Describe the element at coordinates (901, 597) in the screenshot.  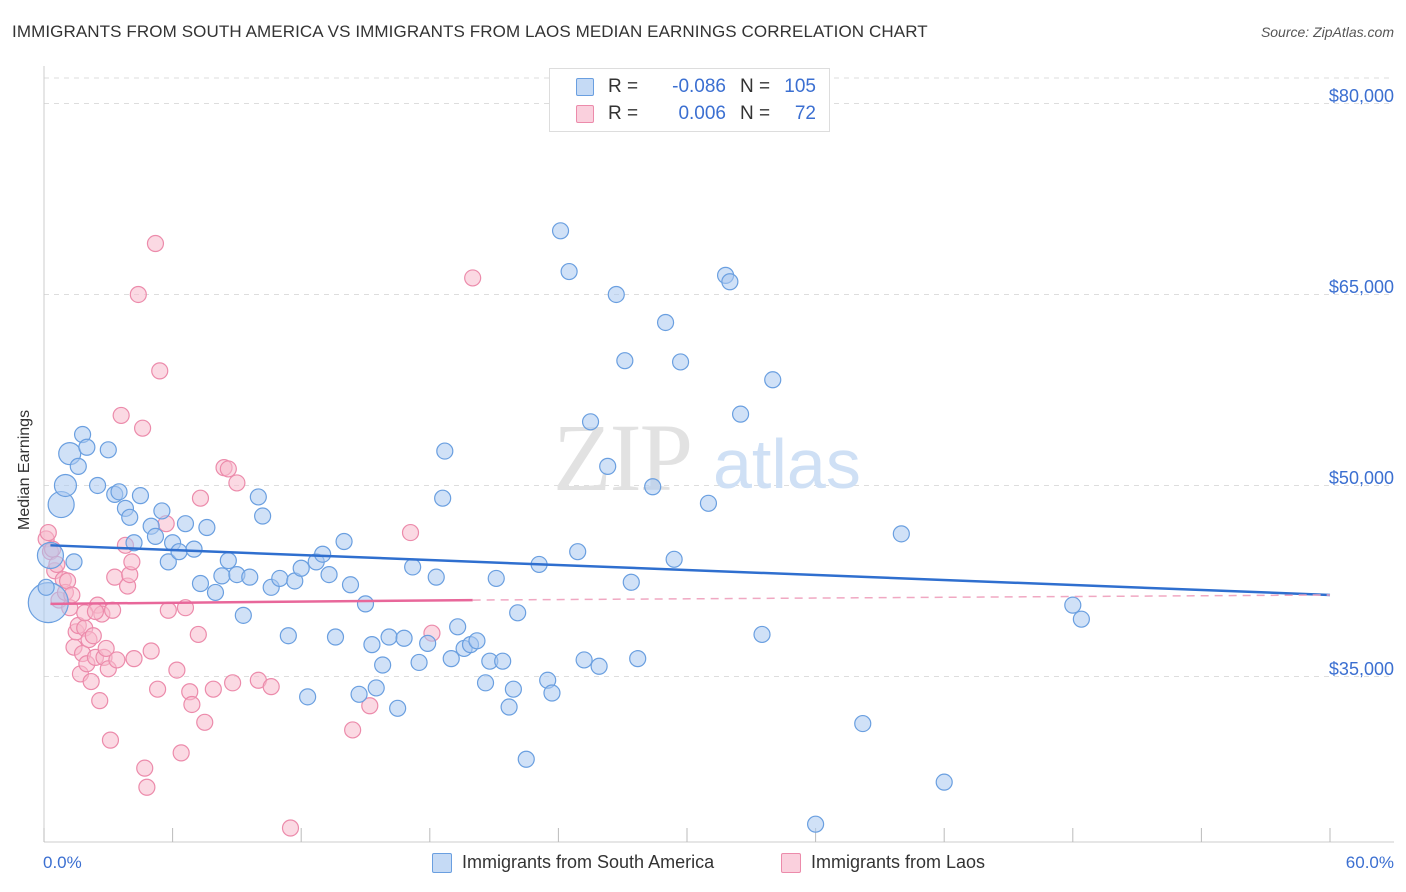
I see `trend-line-laos-extension` at that location.